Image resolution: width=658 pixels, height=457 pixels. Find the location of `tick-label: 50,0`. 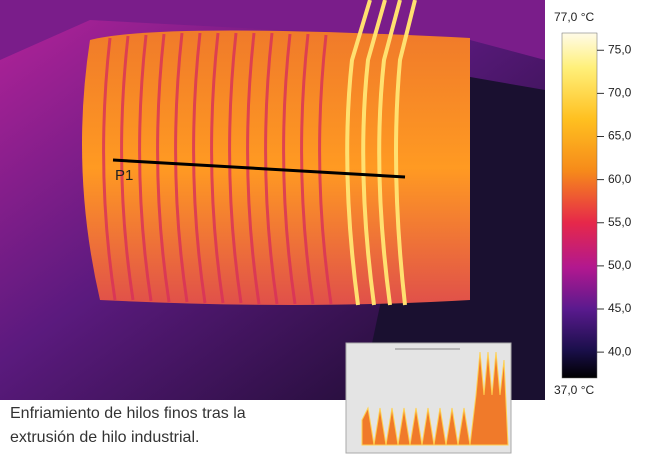

tick-label: 50,0 is located at coordinates (620, 265).